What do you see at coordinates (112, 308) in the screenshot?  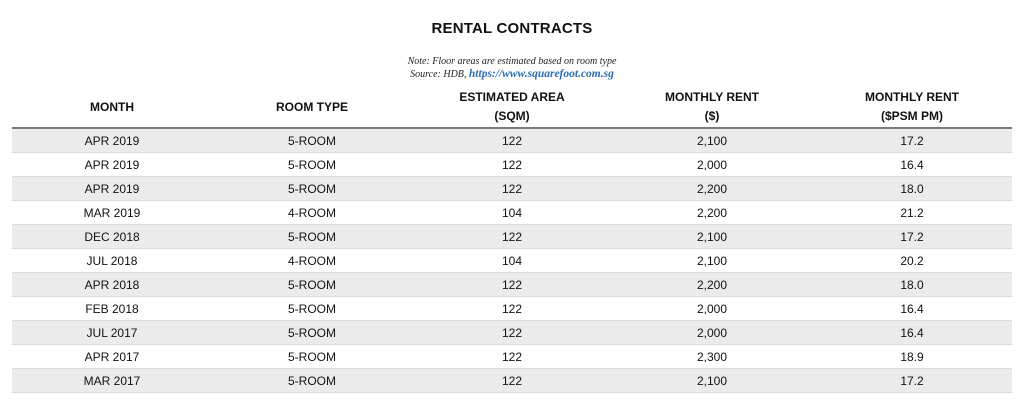 I see `cell-month: FEB 2018` at bounding box center [112, 308].